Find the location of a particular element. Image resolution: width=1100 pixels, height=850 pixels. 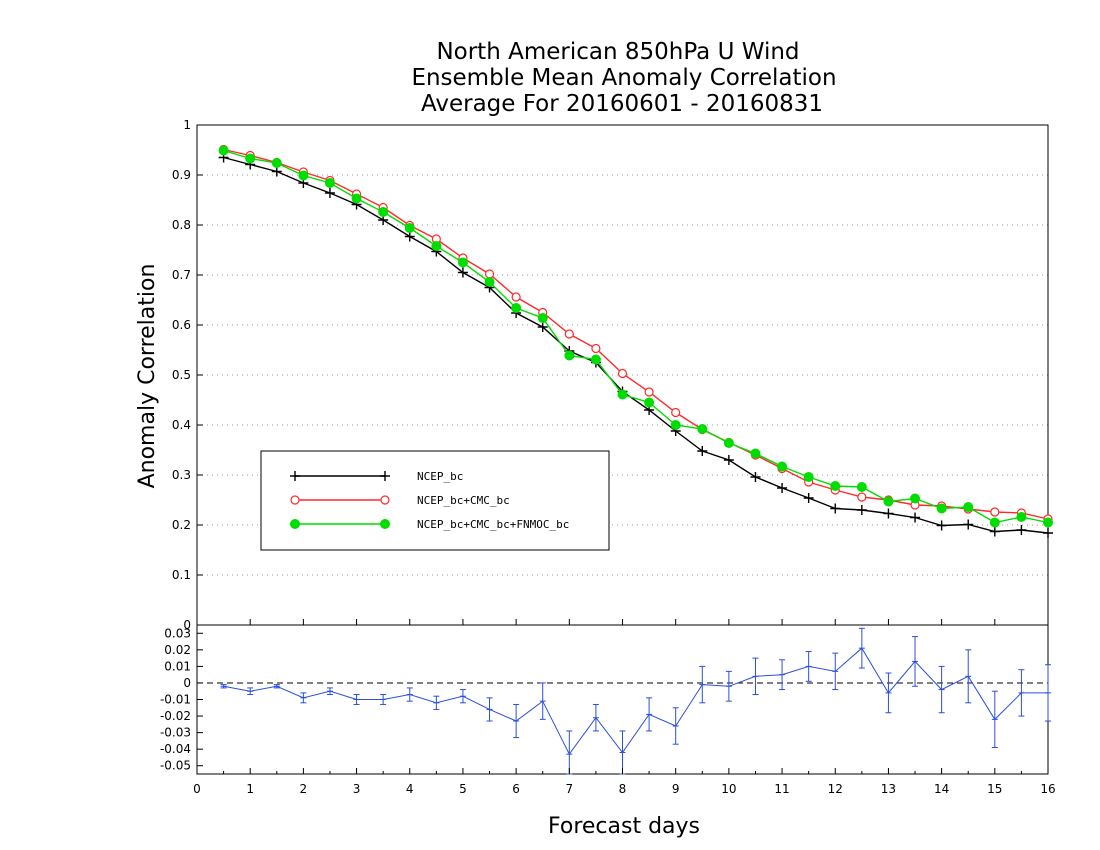

diff-y-tick-label: 0.03 is located at coordinates (177, 633).